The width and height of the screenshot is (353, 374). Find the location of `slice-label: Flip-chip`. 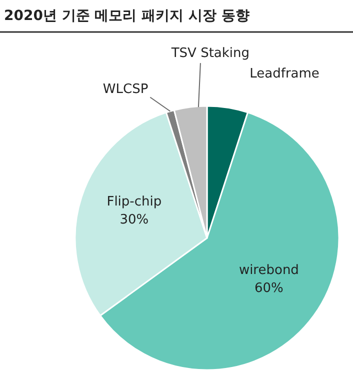

slice-label: Flip-chip is located at coordinates (134, 202).